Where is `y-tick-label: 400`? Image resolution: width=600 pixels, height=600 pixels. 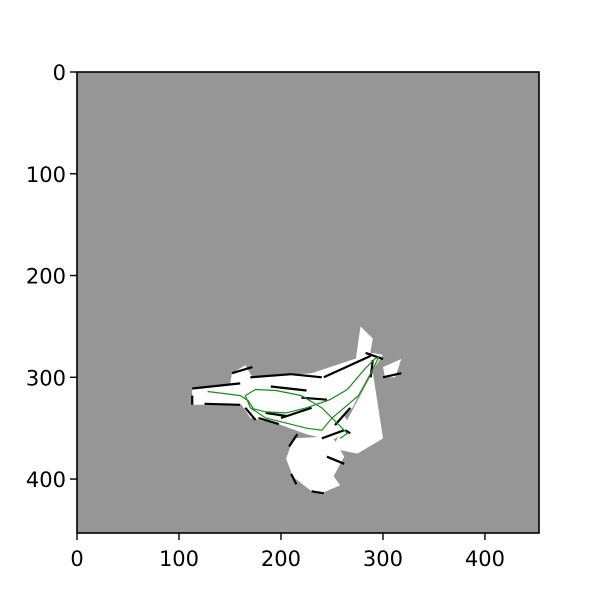 y-tick-label: 400 is located at coordinates (46, 480).